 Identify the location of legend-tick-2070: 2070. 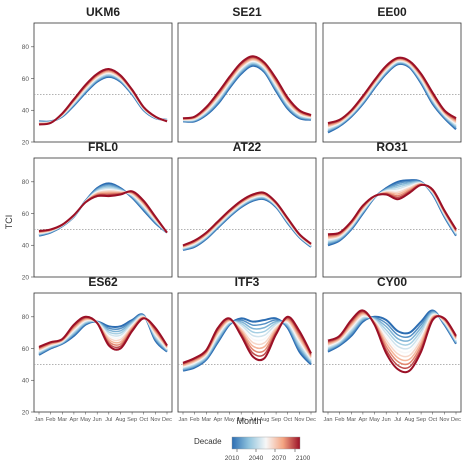
(279, 458).